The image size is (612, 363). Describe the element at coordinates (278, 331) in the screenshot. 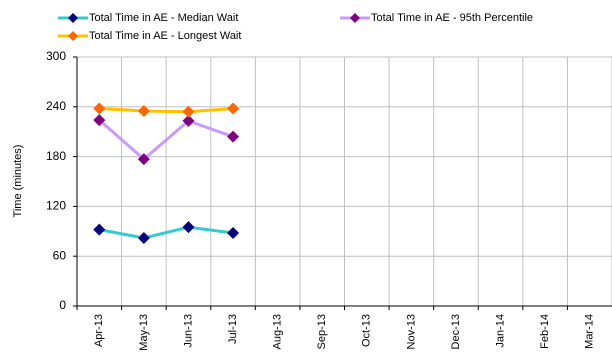

I see `x-tick-label: Aug-13` at that location.